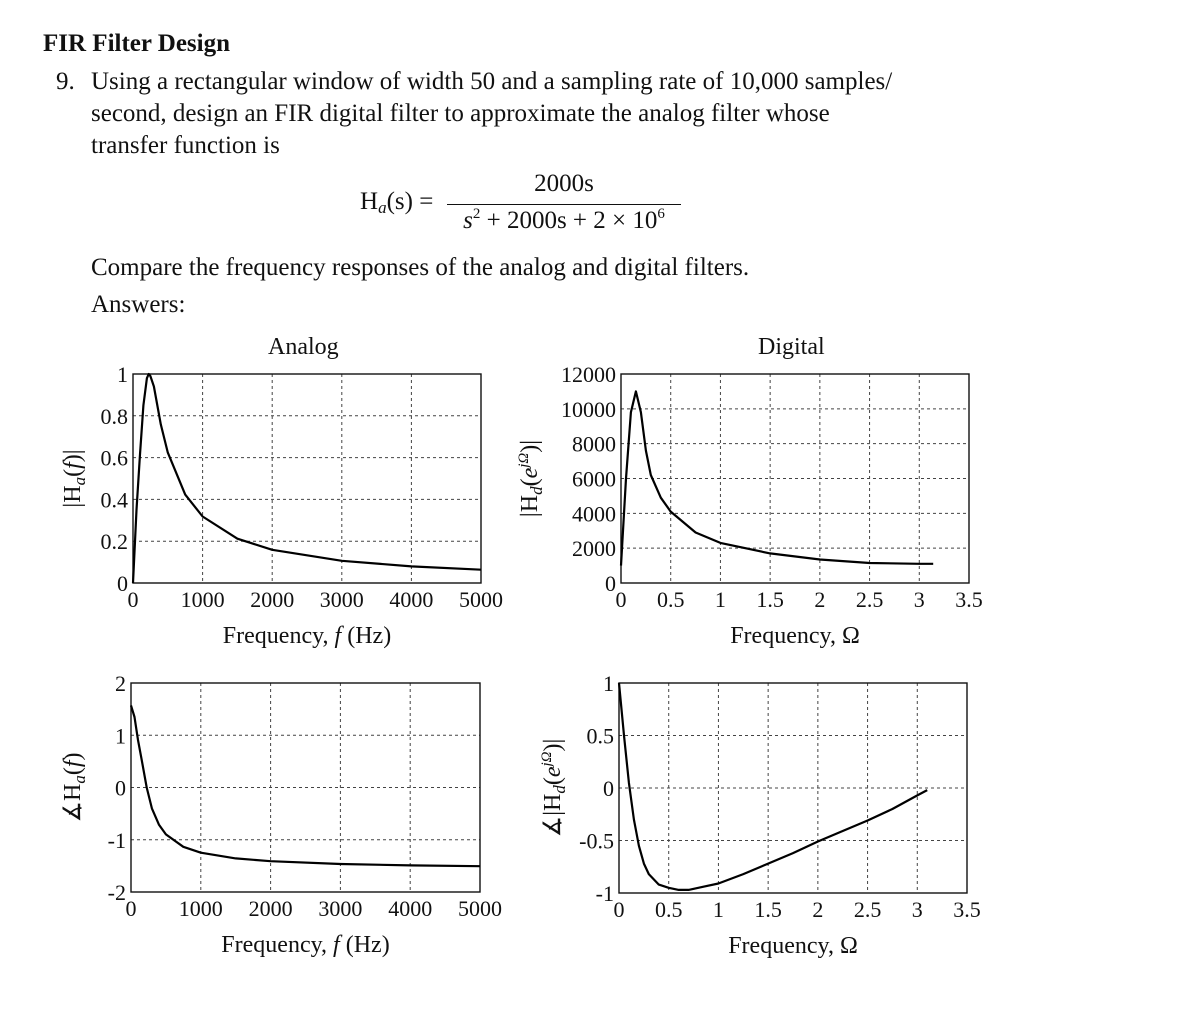 Image resolution: width=1201 pixels, height=1027 pixels. I want to click on digital-column-title: Digital, so click(791, 347).